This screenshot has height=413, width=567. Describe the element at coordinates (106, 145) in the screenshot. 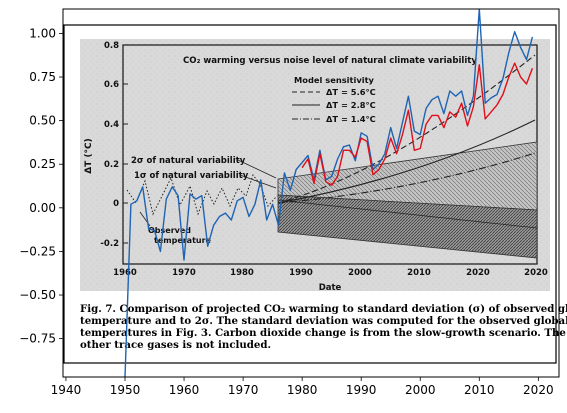

I see `embedded-y-axis: 0.8 0.6 0.4 0.2 0 -0.2 ΔT (°C)` at that location.